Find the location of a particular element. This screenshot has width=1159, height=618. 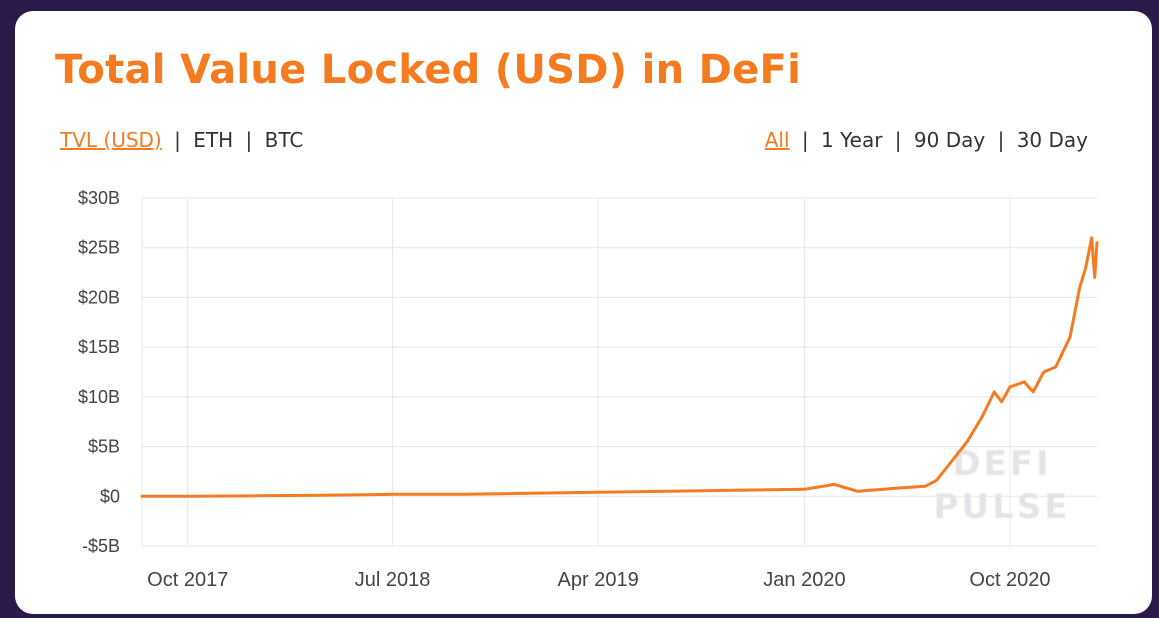

defi-pulse-watermark: DEFI PULSE is located at coordinates (1002, 486).